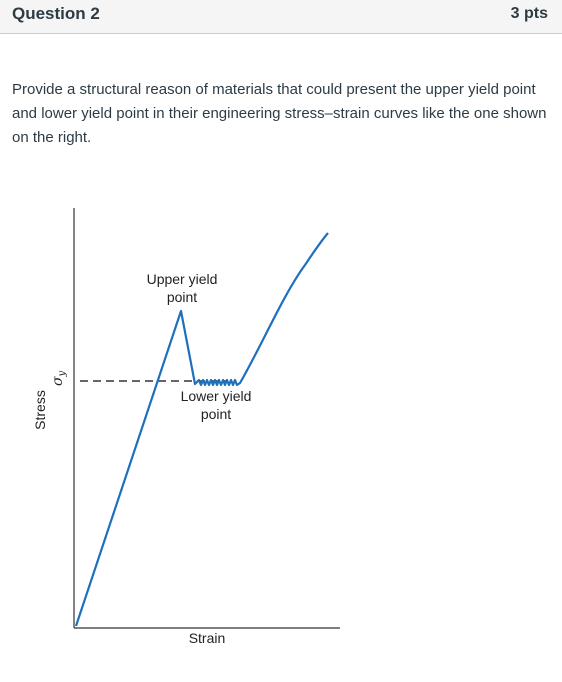 The height and width of the screenshot is (682, 562). What do you see at coordinates (529, 13) in the screenshot?
I see `question-points: 3 pts` at bounding box center [529, 13].